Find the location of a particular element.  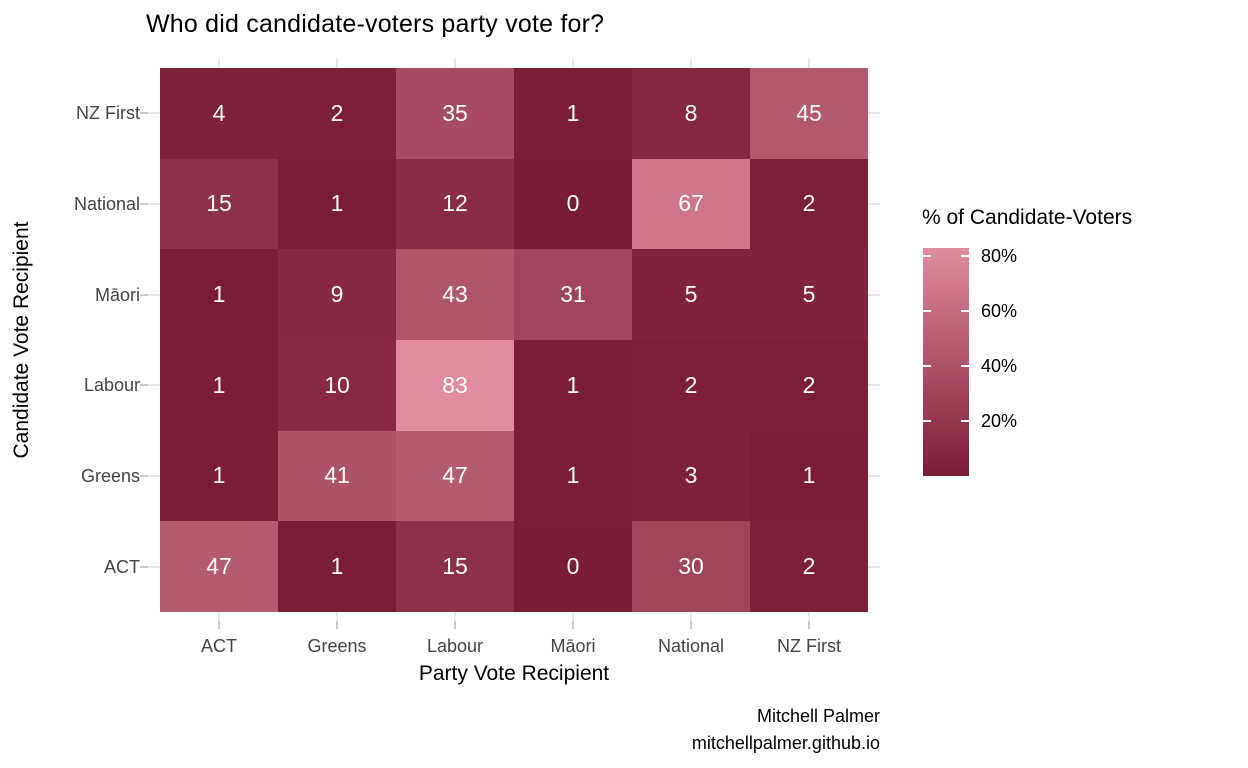

y-axis-label: ACT is located at coordinates (122, 566).